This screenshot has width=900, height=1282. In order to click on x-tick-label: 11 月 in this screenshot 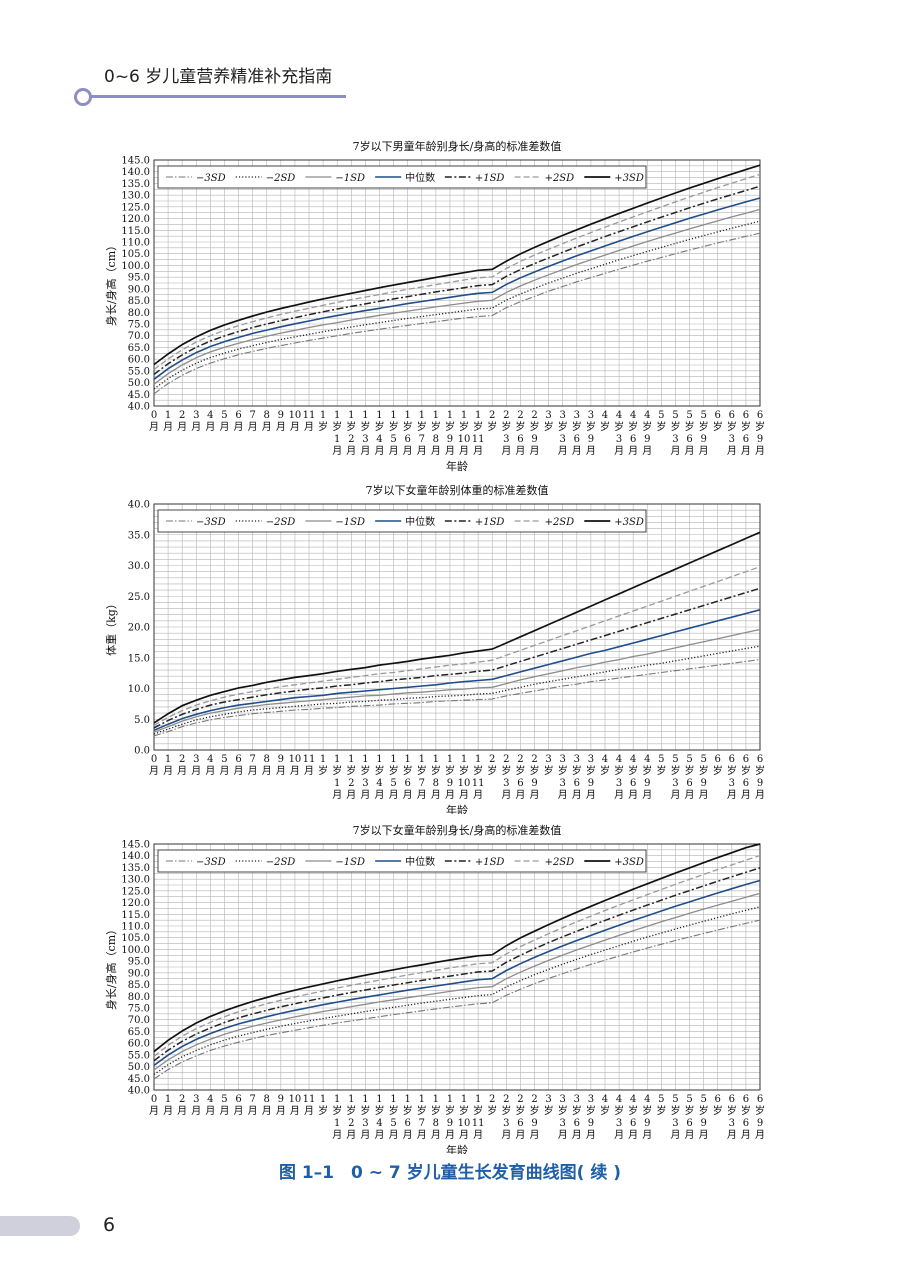, I will do `click(309, 765)`.